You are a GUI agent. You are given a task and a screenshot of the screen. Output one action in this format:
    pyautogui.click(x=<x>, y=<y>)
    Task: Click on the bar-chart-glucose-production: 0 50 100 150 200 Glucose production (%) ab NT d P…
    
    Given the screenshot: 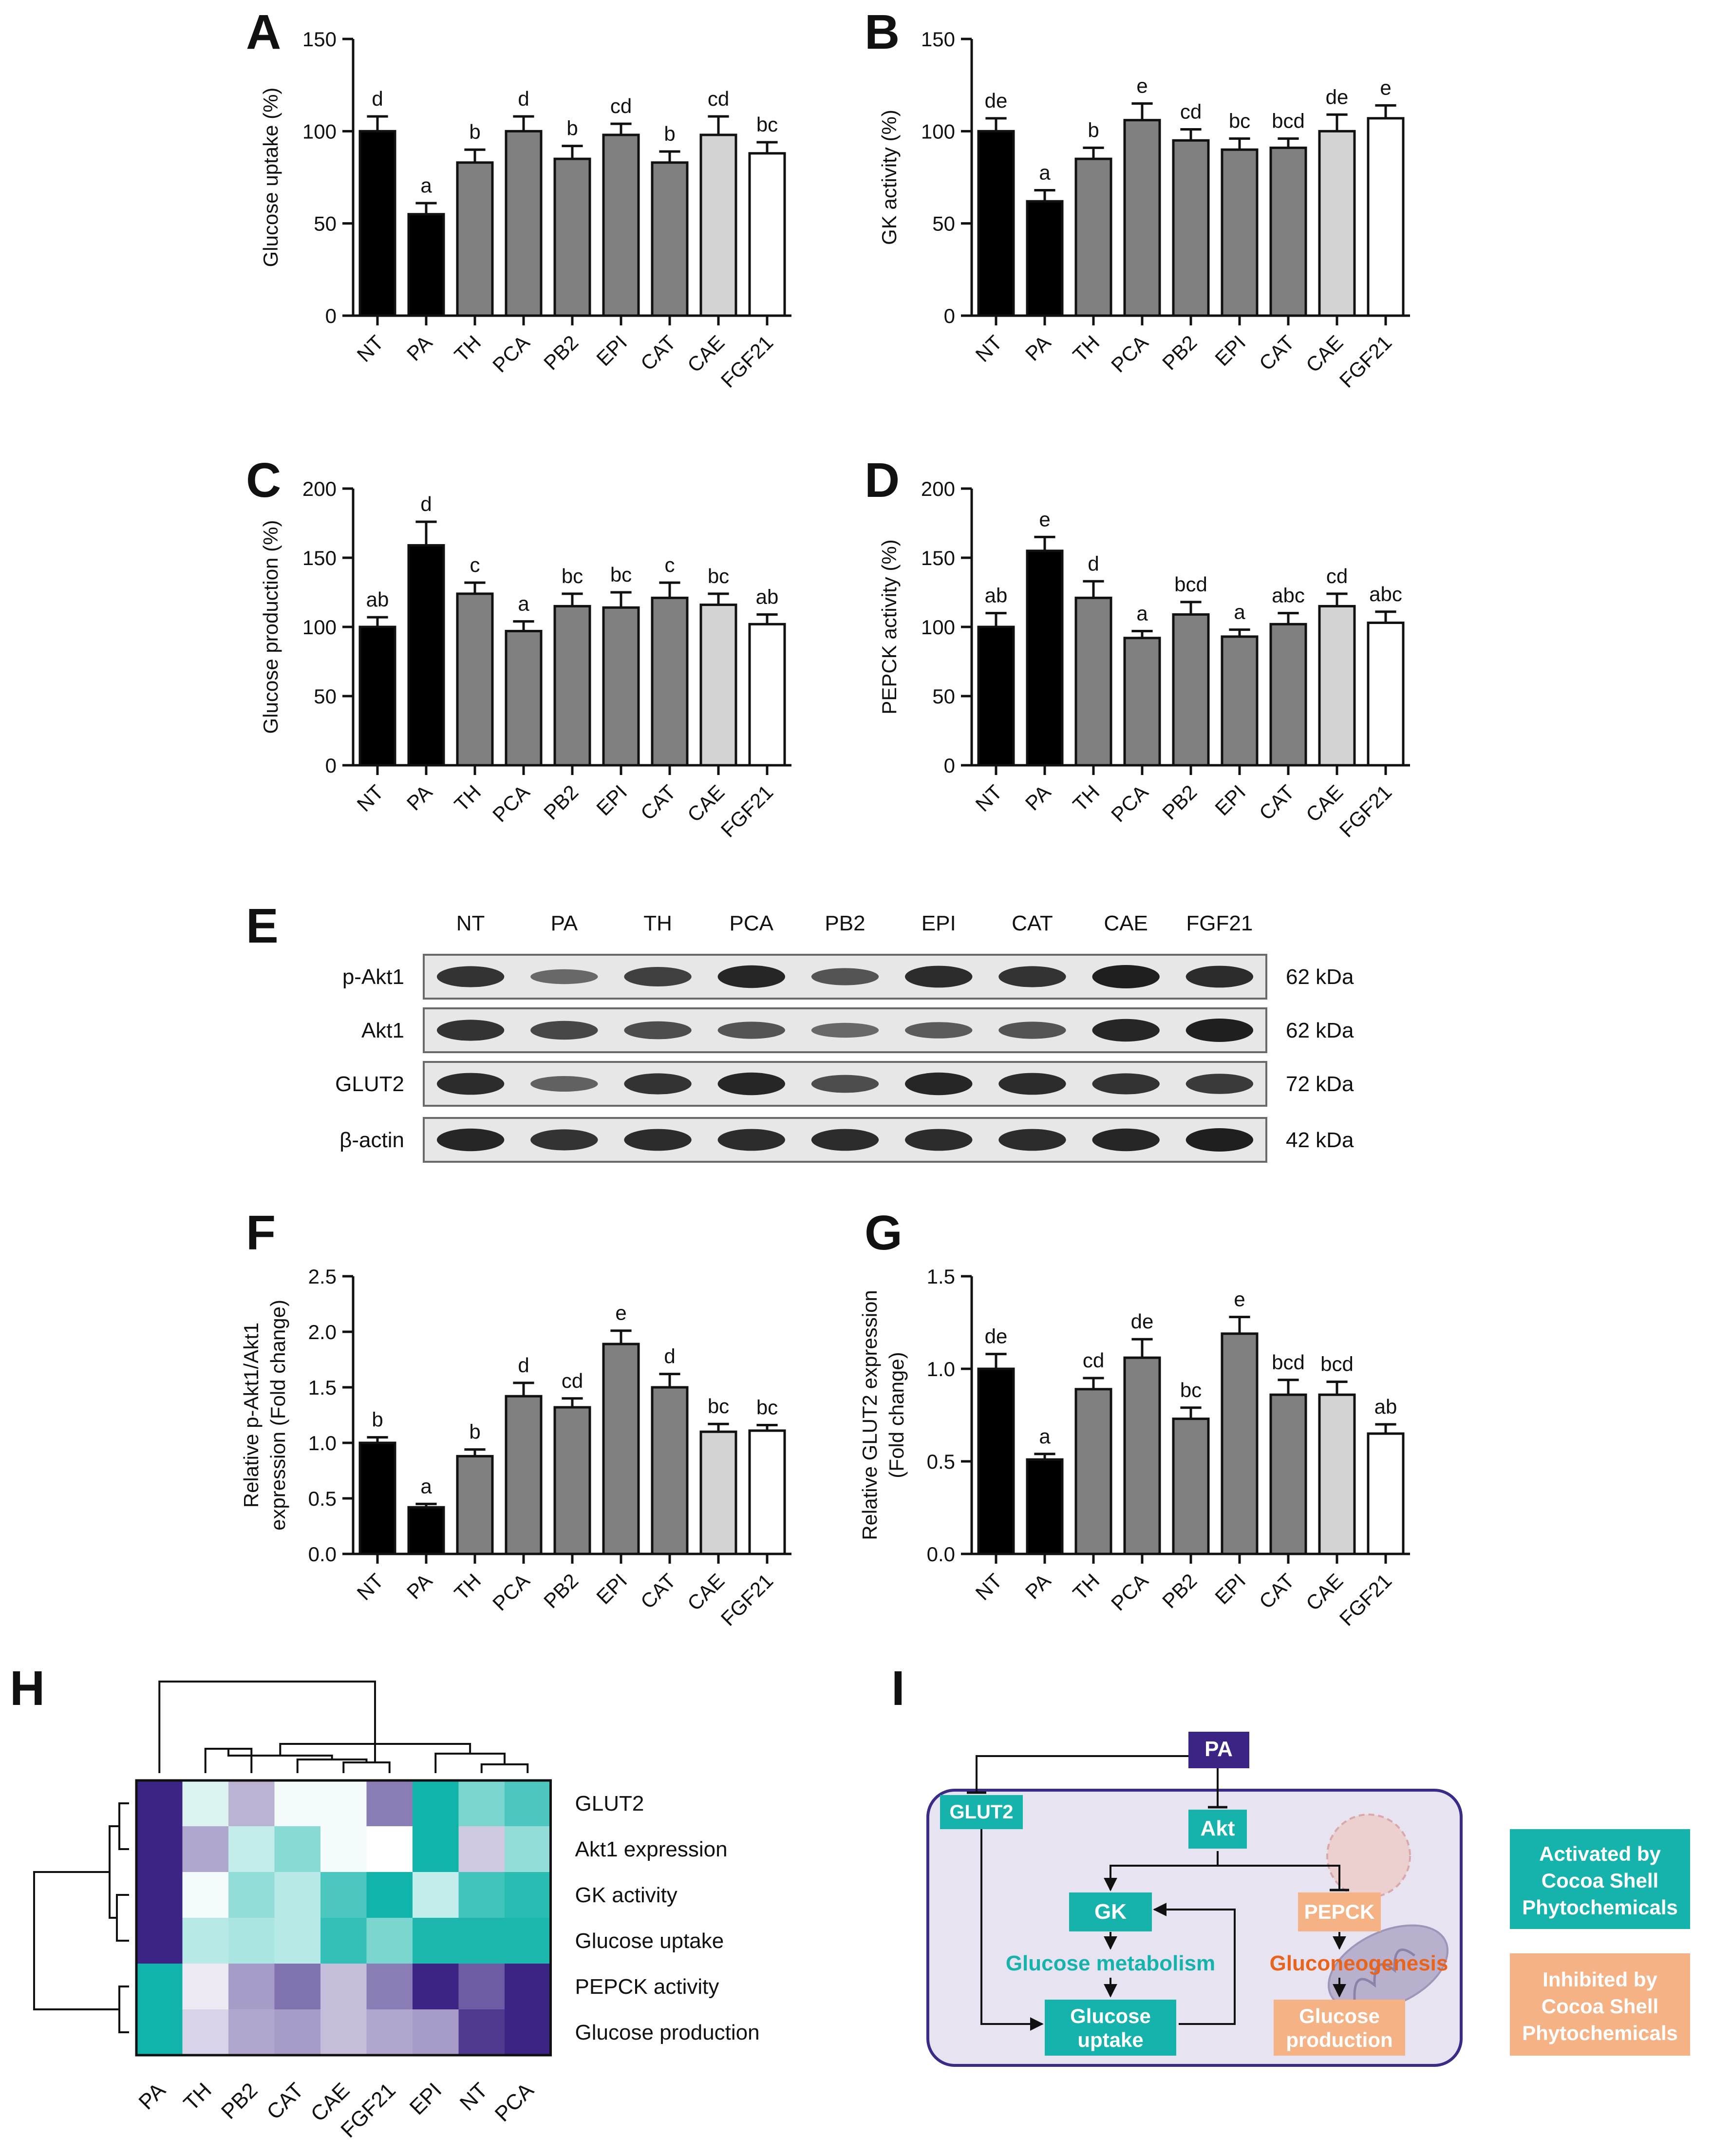 What is the action you would take?
    pyautogui.click(x=525, y=659)
    